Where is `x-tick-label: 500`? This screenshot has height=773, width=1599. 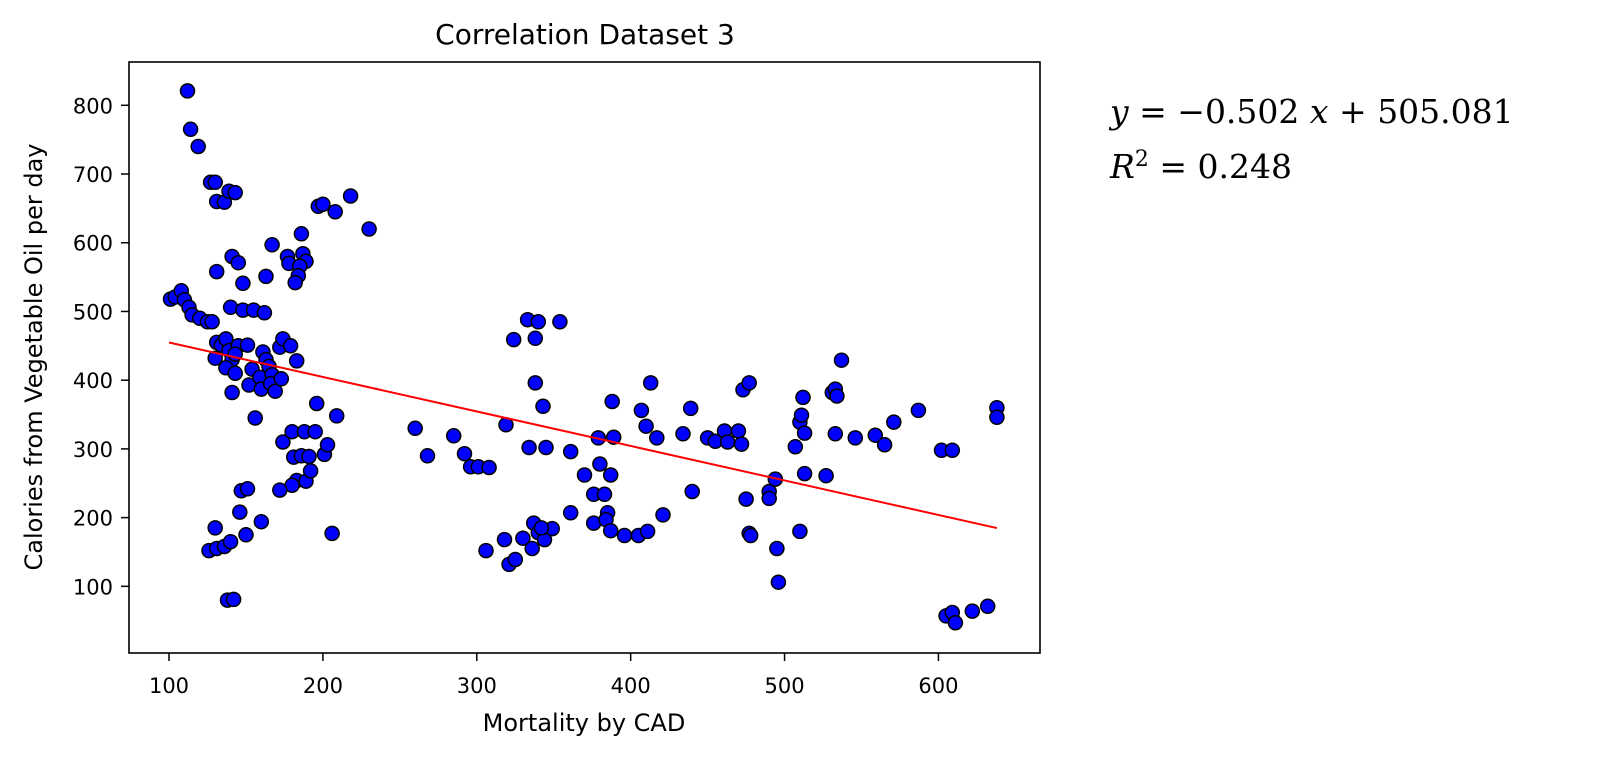
x-tick-label: 500 is located at coordinates (785, 686).